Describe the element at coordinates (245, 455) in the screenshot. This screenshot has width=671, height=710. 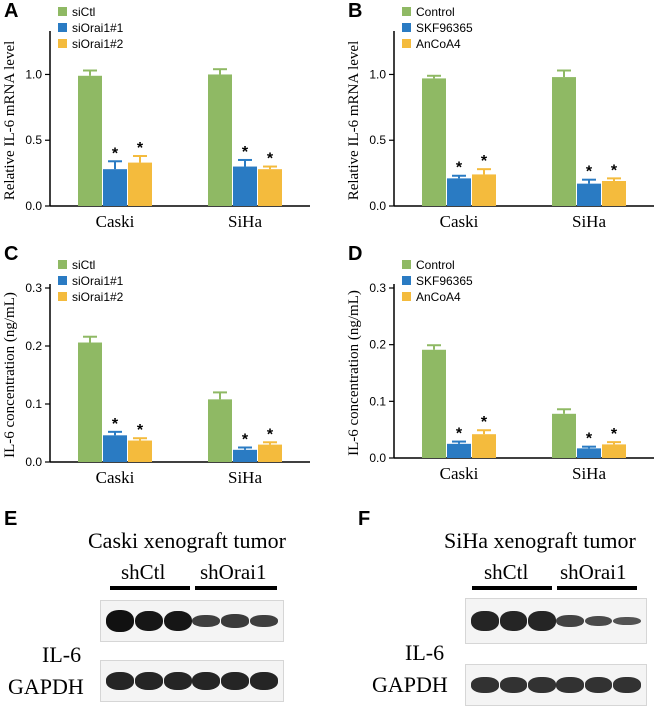
I see `bar-siorai1-1-siha` at that location.